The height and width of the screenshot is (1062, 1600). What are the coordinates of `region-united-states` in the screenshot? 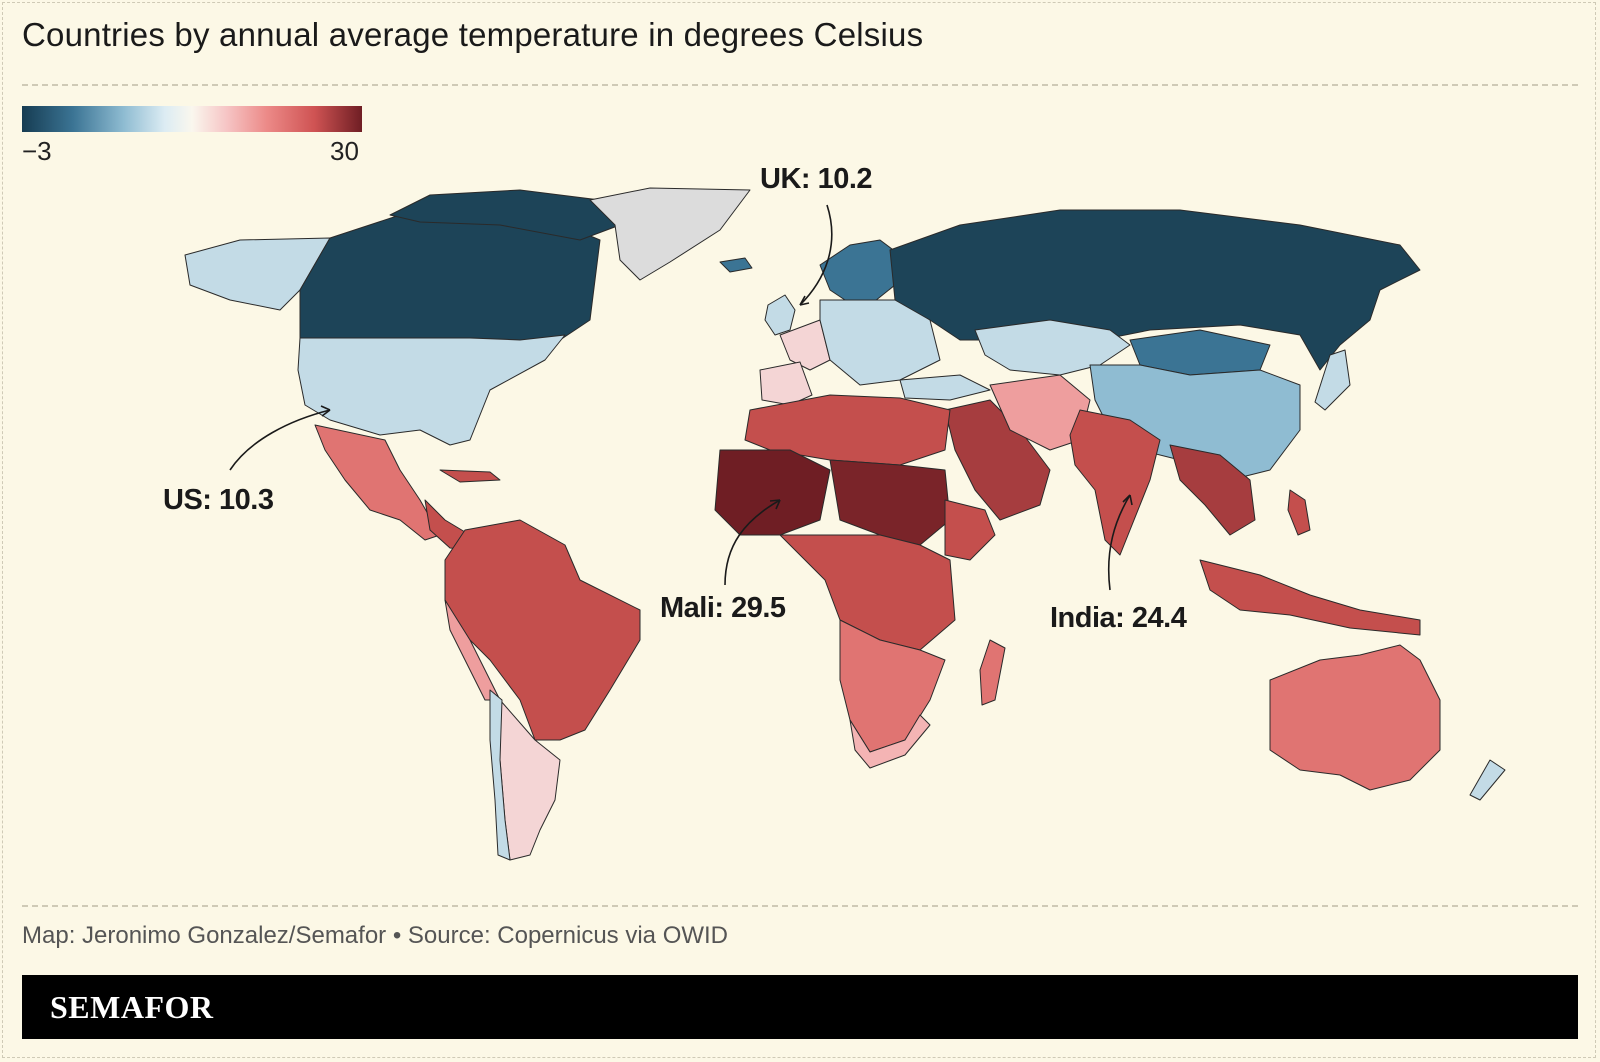 It's located at (431, 390).